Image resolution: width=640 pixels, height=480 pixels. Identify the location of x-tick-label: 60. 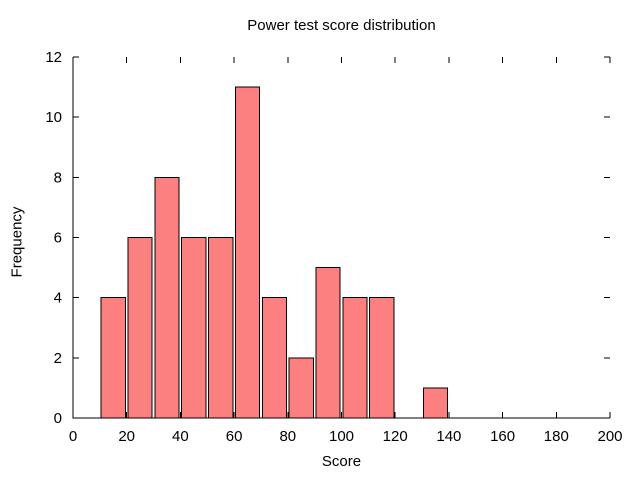
(234, 436).